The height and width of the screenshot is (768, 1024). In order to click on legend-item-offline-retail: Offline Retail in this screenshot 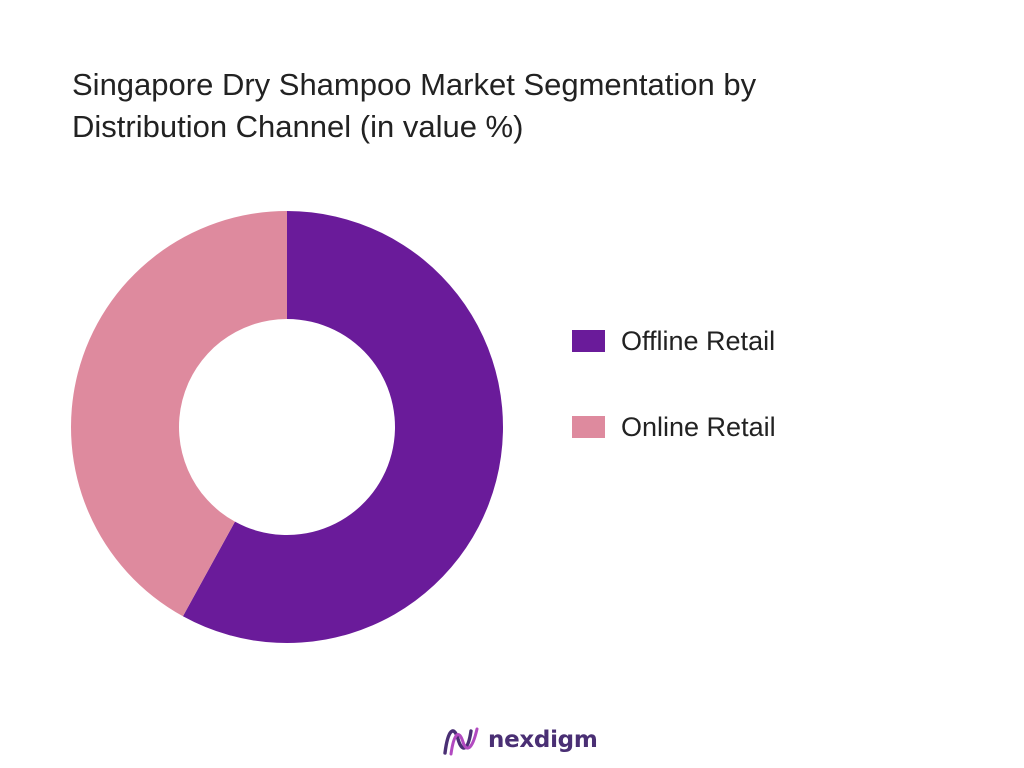, I will do `click(674, 341)`.